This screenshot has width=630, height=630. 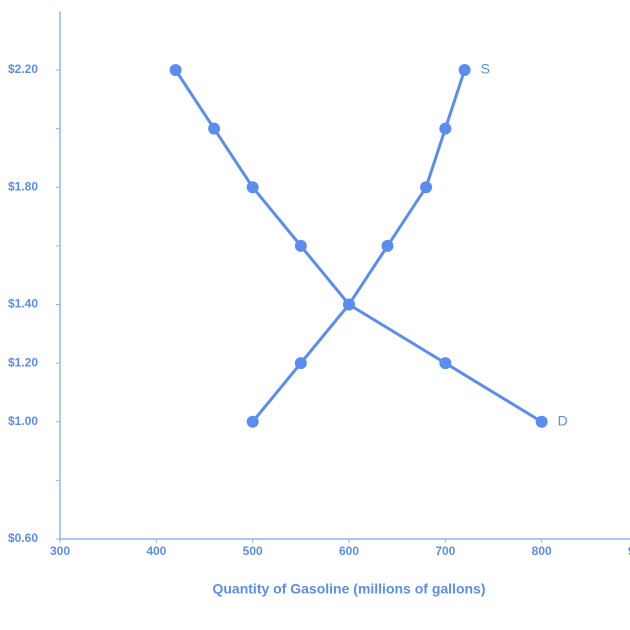 What do you see at coordinates (253, 551) in the screenshot?
I see `x-tick-label: 500` at bounding box center [253, 551].